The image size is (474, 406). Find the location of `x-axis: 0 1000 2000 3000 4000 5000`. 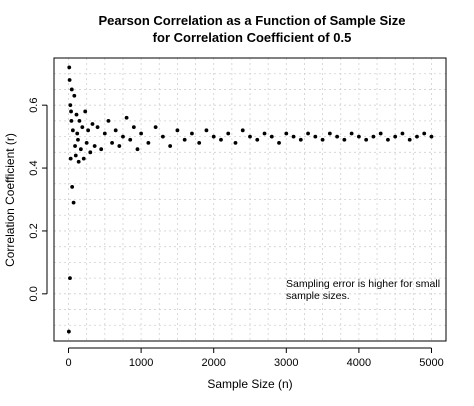

x-axis: 0 1000 2000 3000 4000 5000 is located at coordinates (254, 358).